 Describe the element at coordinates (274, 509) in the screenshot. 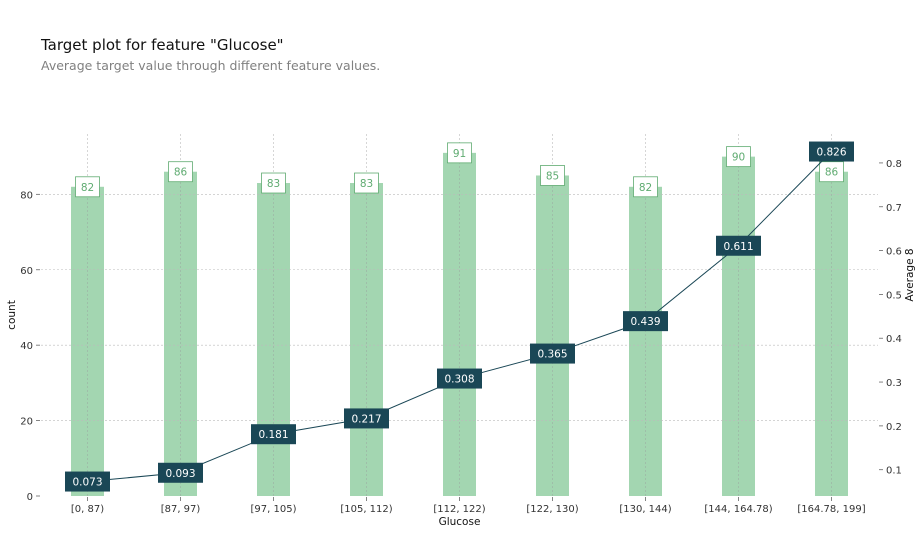

I see `x-tick-label: [97, 105)` at that location.